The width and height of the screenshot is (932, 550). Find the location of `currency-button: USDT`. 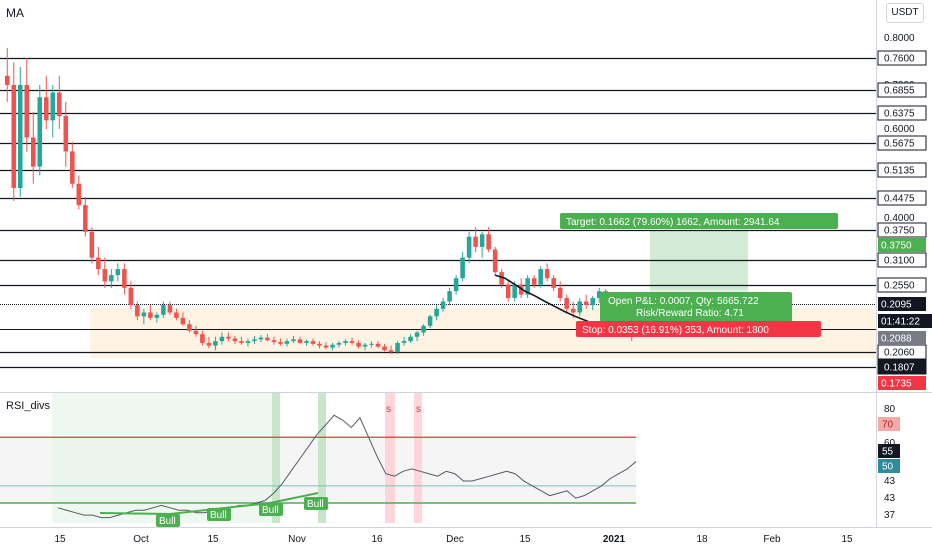

currency-button: USDT is located at coordinates (905, 13).